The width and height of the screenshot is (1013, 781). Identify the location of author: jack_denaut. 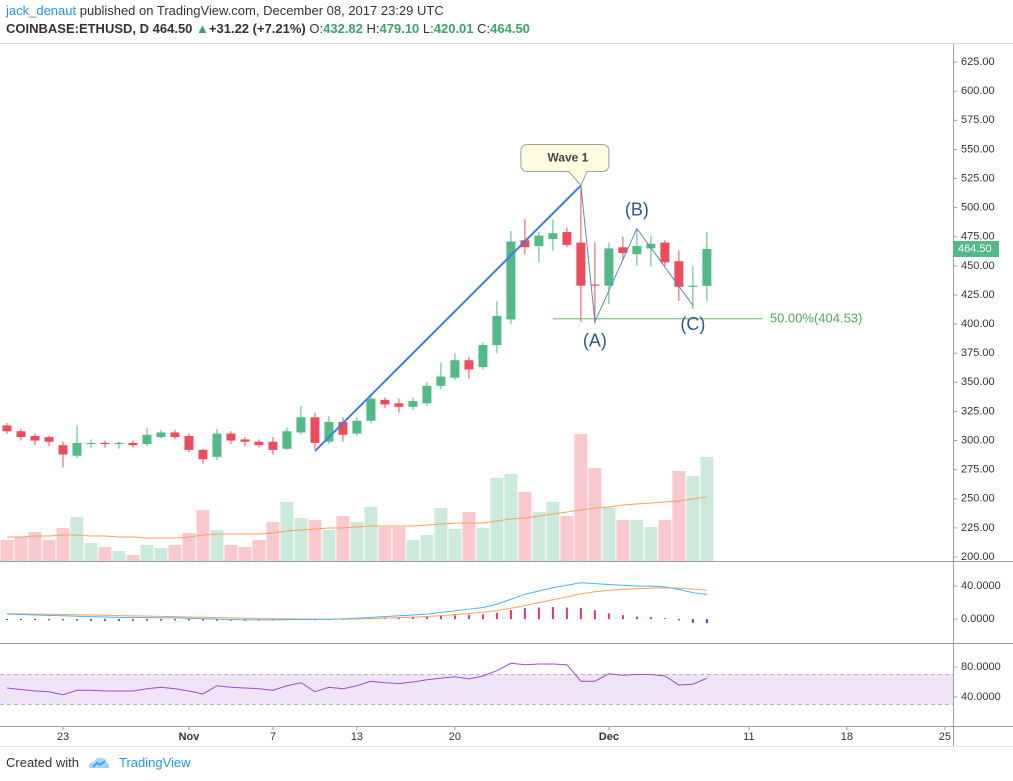
(41, 10).